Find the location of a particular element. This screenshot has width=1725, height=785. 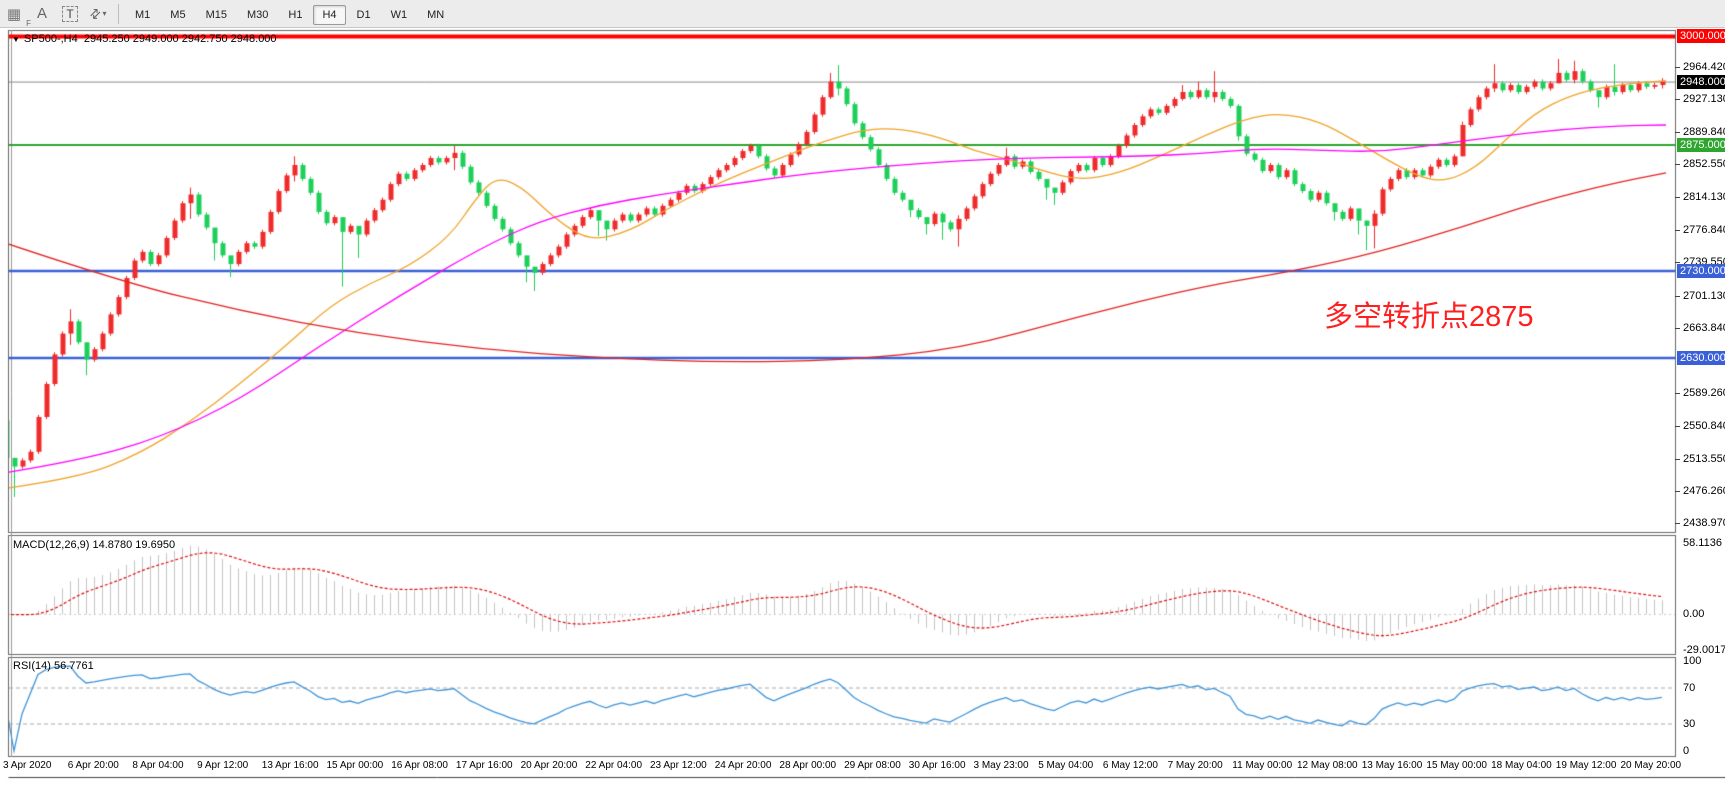

date-label: 3 May 23:00 is located at coordinates (1001, 765).